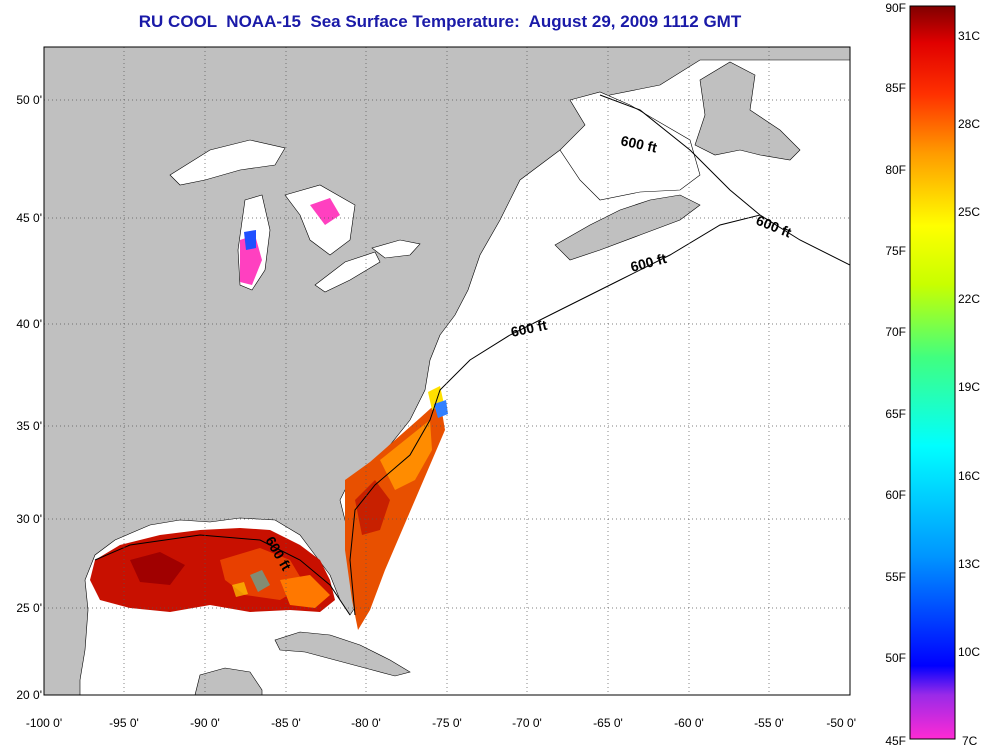 The height and width of the screenshot is (754, 984). Describe the element at coordinates (970, 741) in the screenshot. I see `cb-c-label: 7C` at that location.